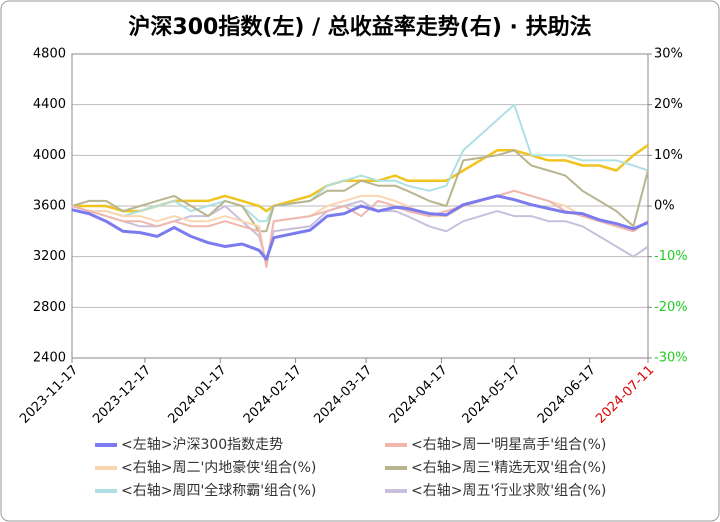 The width and height of the screenshot is (720, 522). What do you see at coordinates (218, 490) in the screenshot?
I see `legend-label: <右轴>周四'全球称霸'组合(%)` at bounding box center [218, 490].